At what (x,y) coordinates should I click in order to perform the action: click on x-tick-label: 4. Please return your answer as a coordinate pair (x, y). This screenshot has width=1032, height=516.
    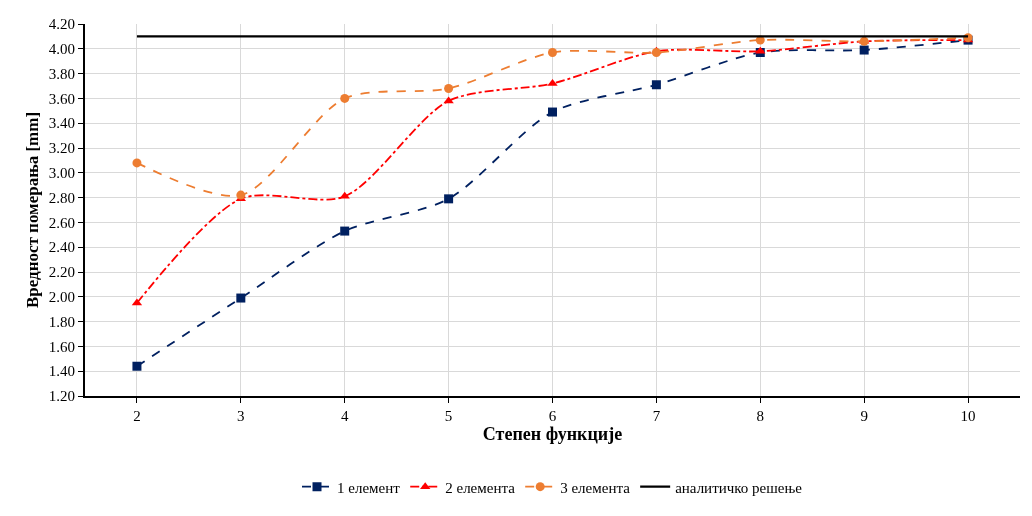
    Looking at the image, I should click on (344, 416).